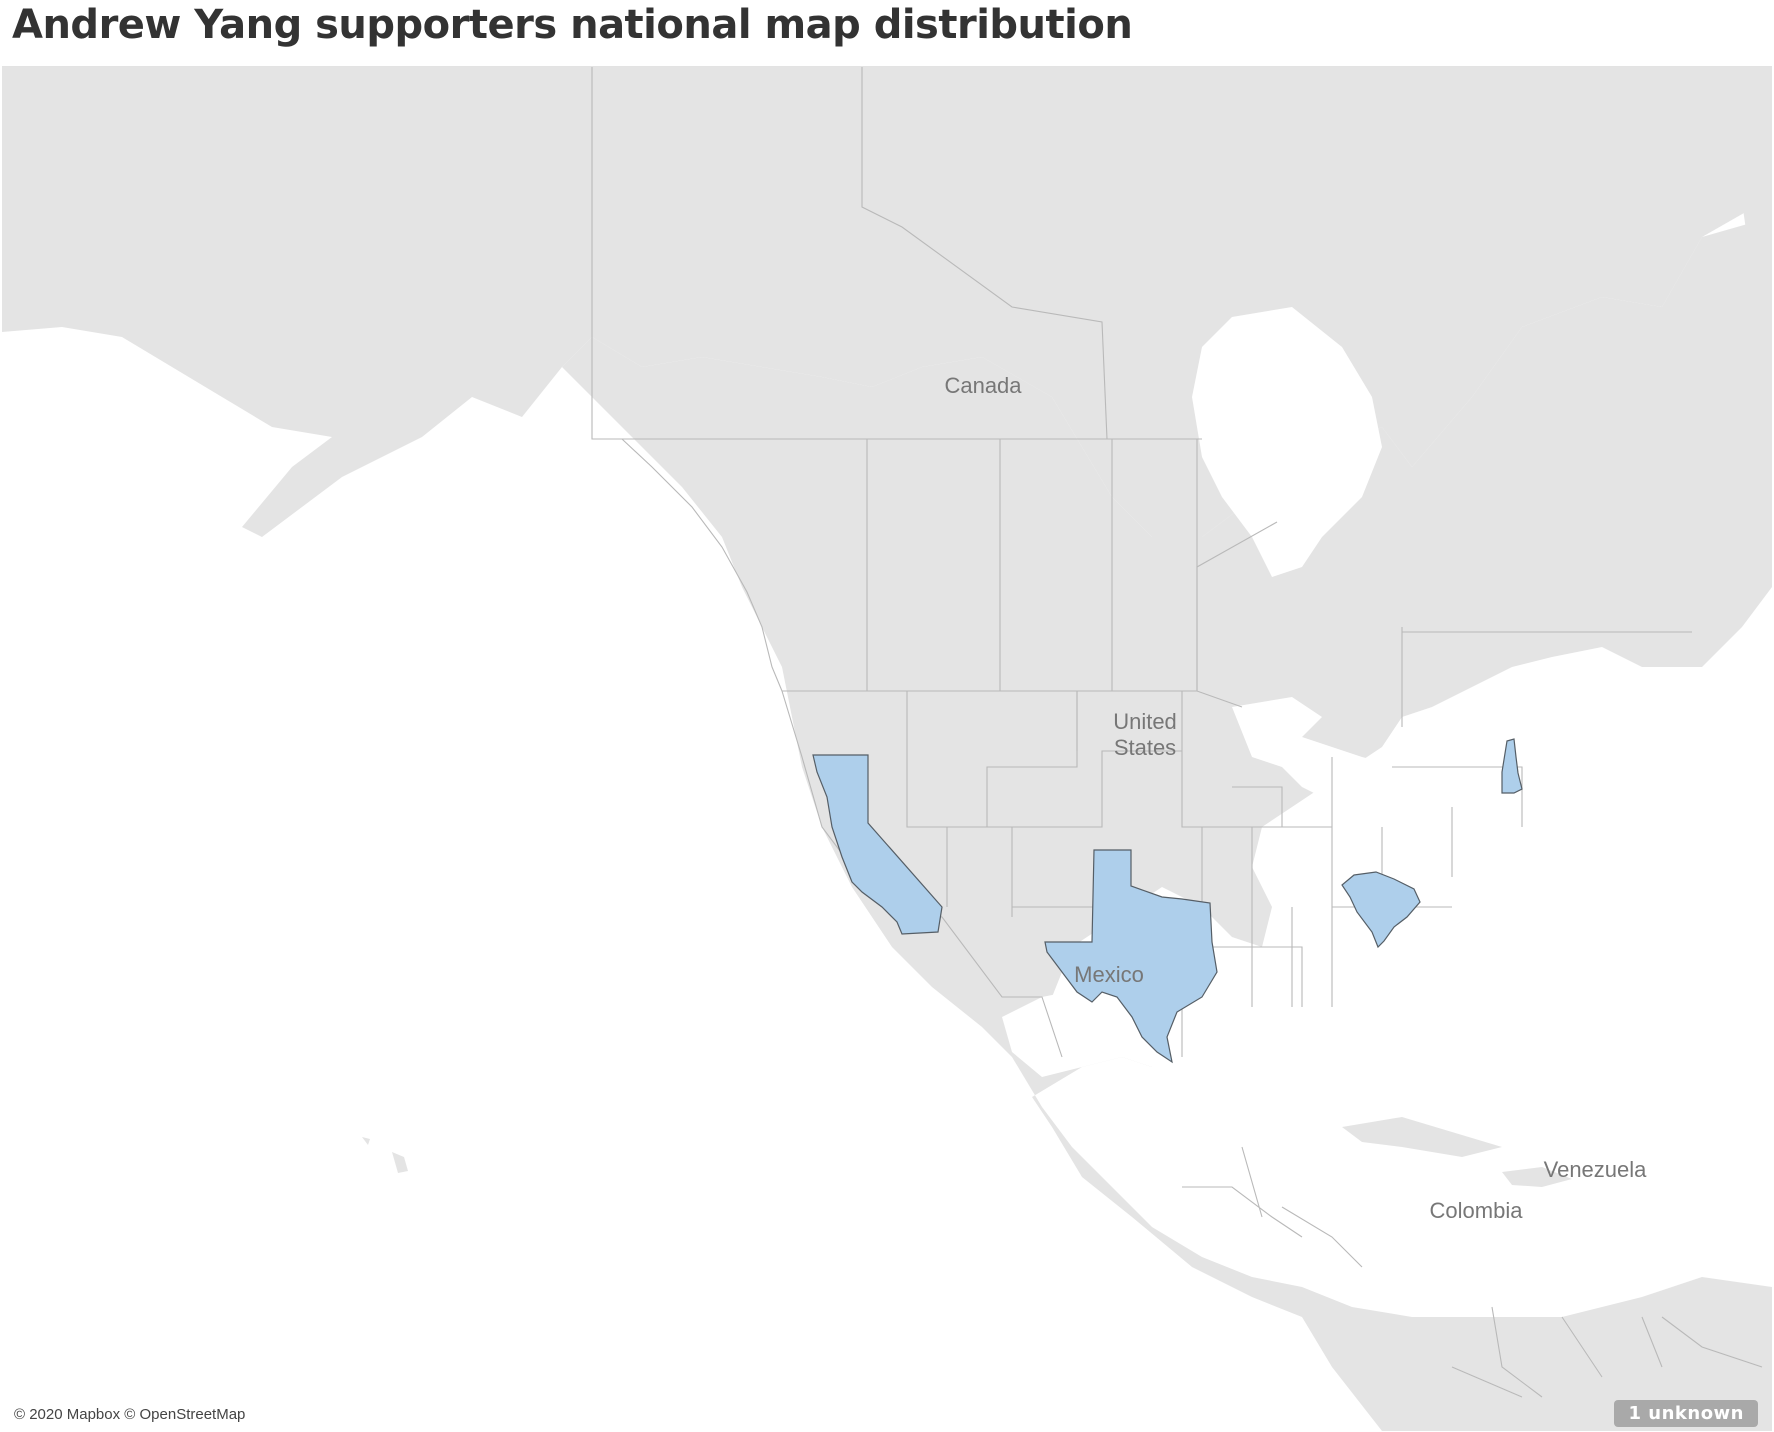 The width and height of the screenshot is (1774, 1432). I want to click on state-california, so click(877, 844).